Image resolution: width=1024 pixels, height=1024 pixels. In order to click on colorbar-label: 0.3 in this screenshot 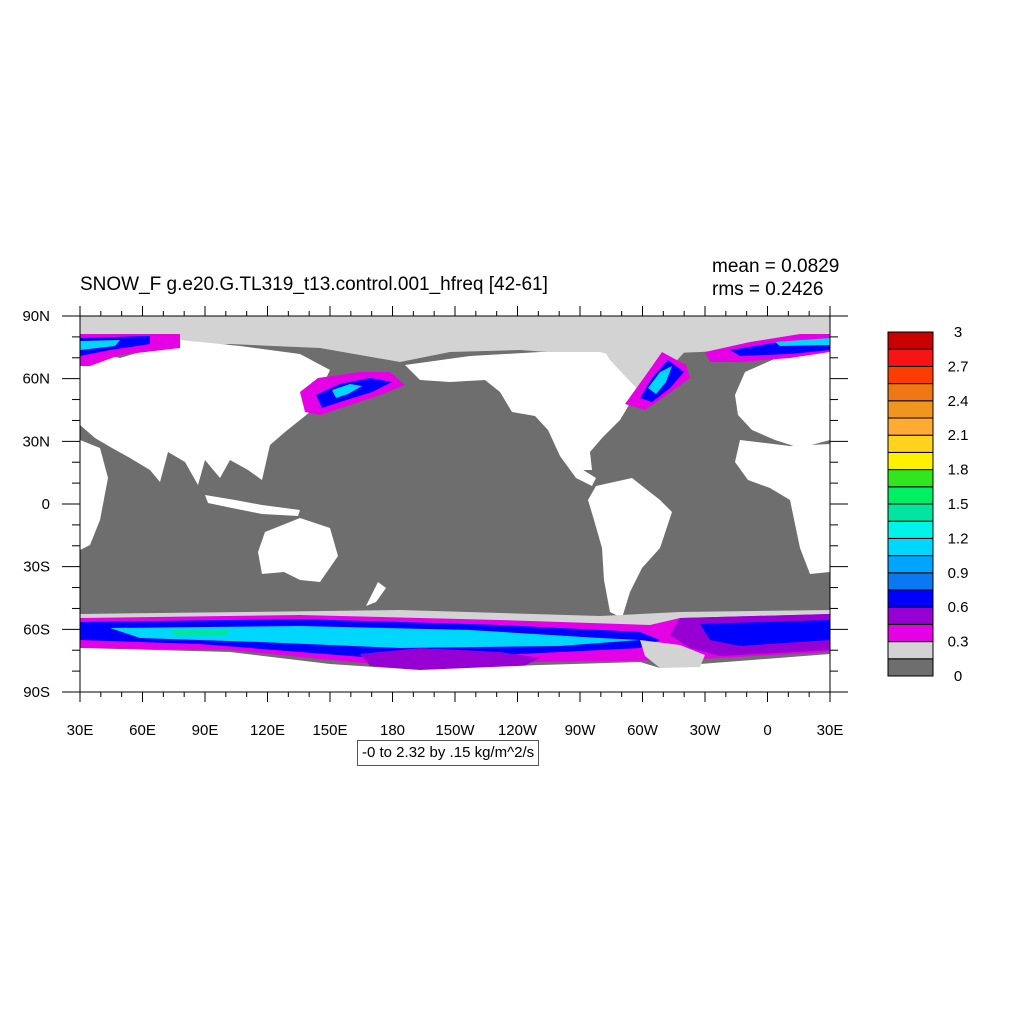, I will do `click(958, 642)`.